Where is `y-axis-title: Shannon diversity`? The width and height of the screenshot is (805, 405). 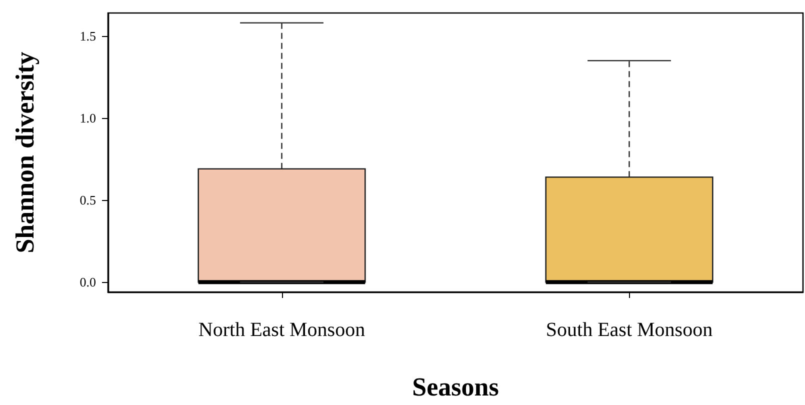
y-axis-title: Shannon diversity is located at coordinates (25, 153).